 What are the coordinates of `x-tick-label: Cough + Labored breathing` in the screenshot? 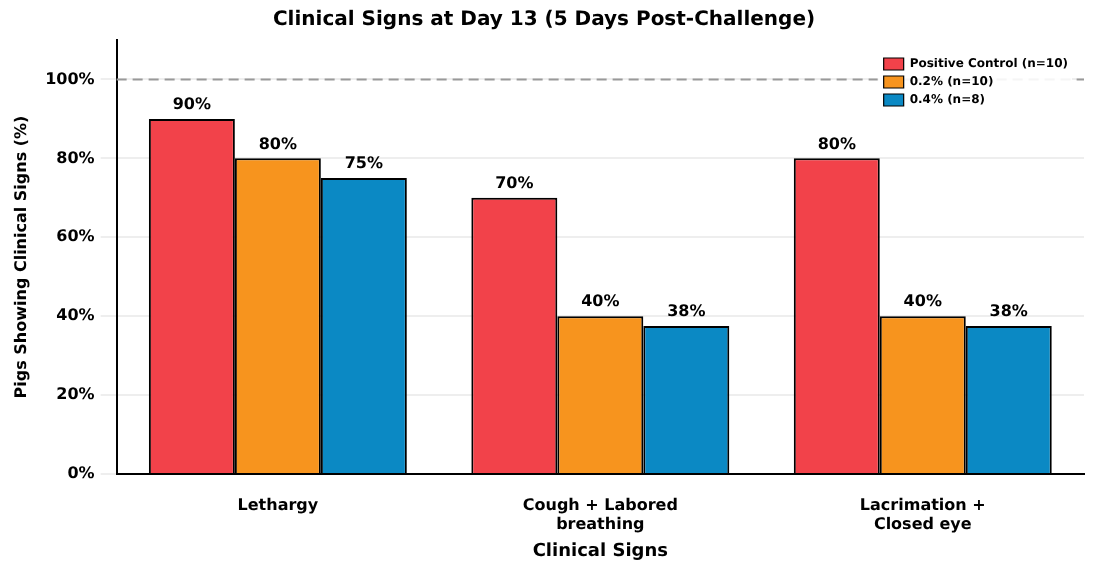 It's located at (600, 514).